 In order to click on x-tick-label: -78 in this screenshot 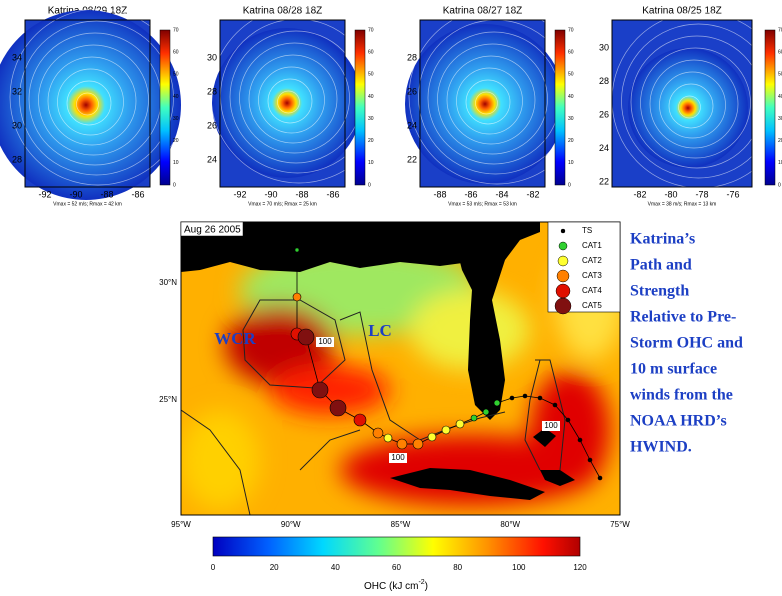, I will do `click(701, 194)`.